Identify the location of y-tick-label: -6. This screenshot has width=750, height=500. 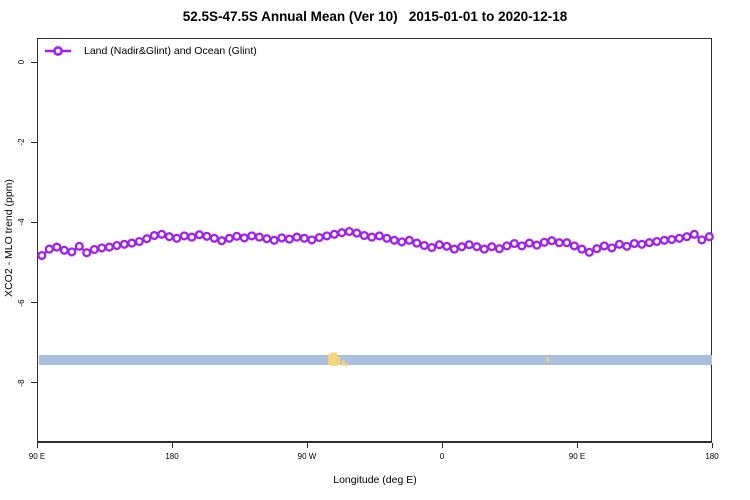
(21, 303).